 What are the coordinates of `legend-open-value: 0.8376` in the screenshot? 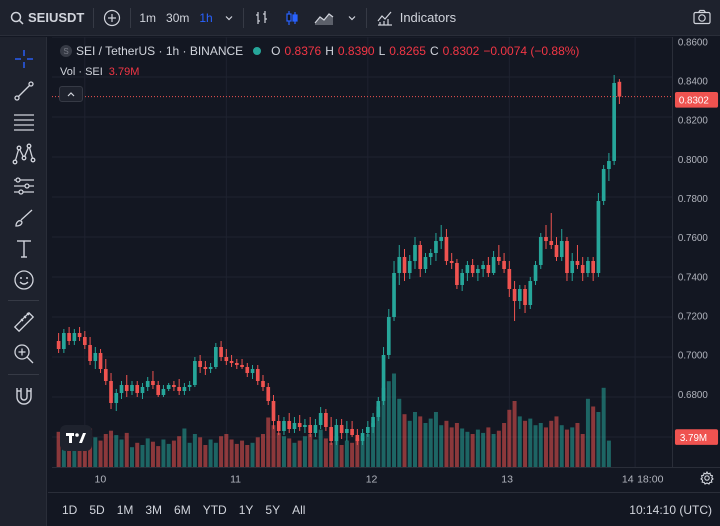 It's located at (303, 51).